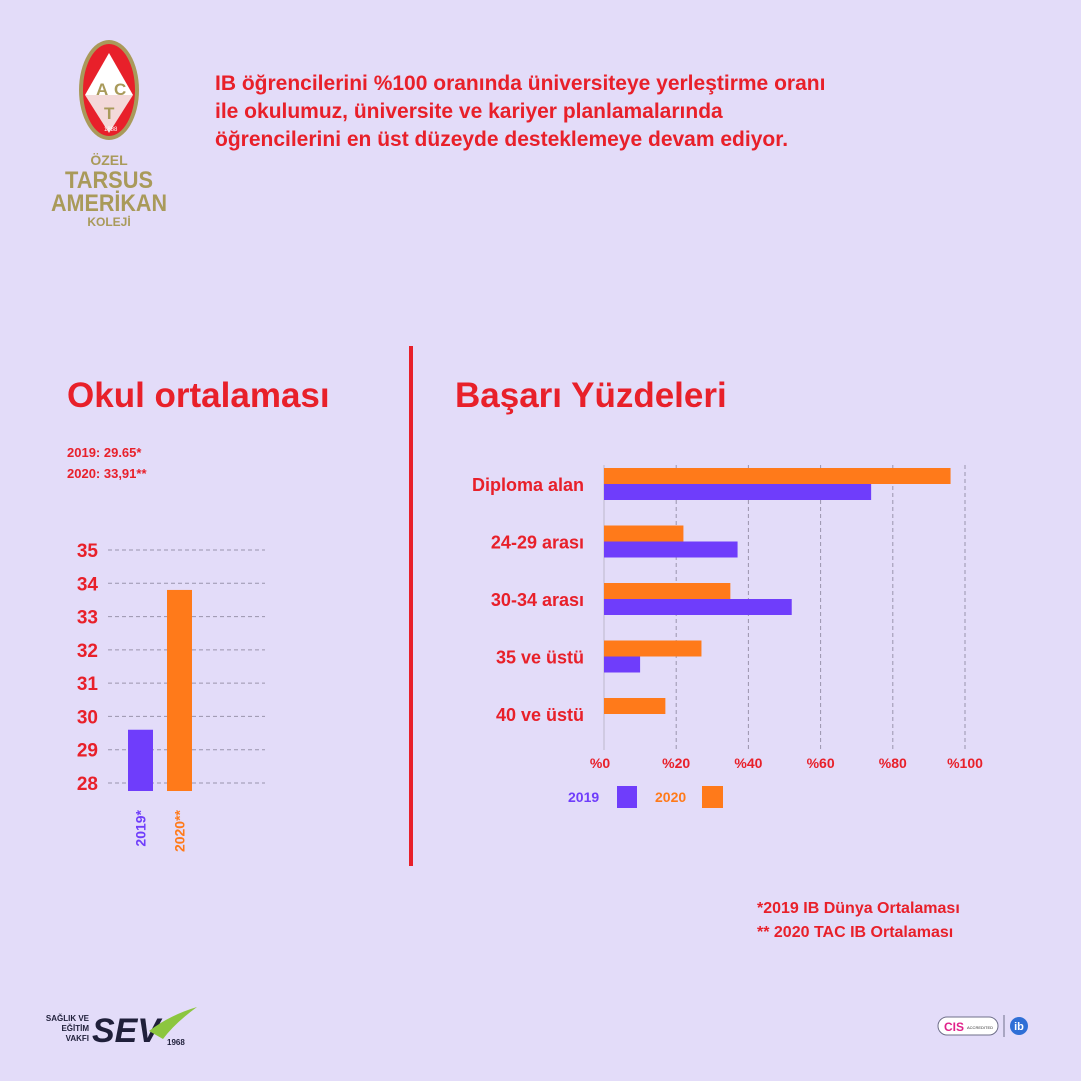 The image size is (1081, 1081). Describe the element at coordinates (87, 751) in the screenshot. I see `left-y-tick-label: 29` at that location.